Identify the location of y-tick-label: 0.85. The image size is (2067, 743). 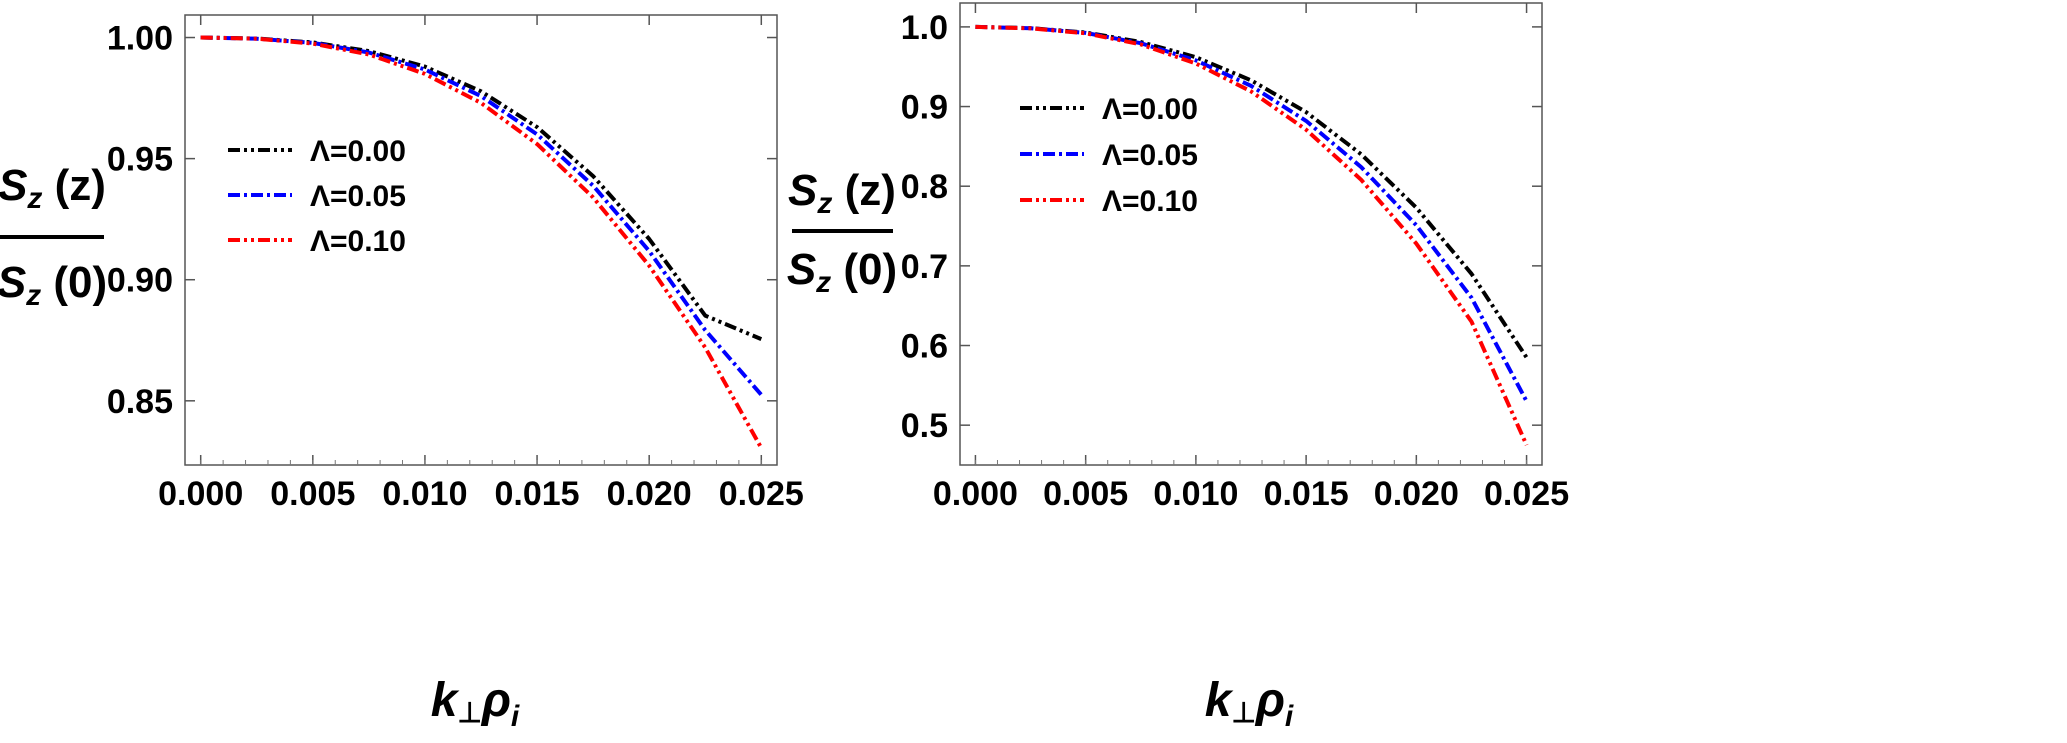
(140, 402).